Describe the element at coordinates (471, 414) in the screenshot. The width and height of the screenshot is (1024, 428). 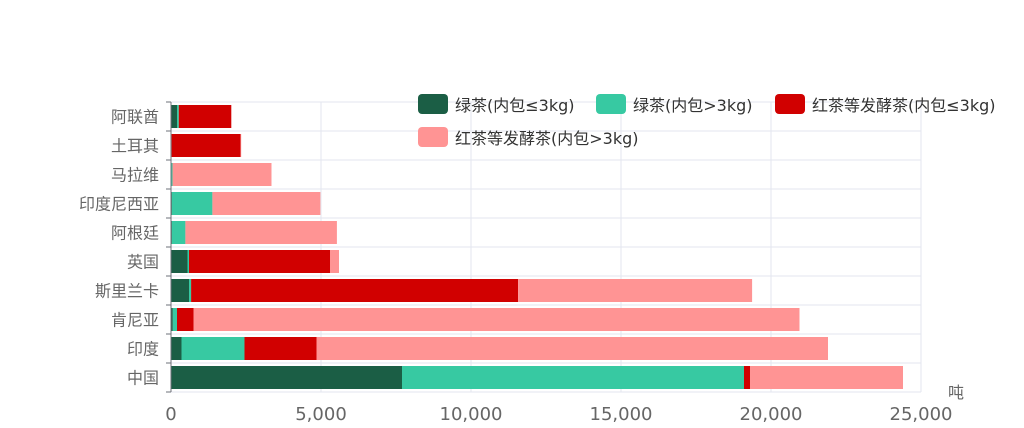
I see `x-tick-label: 10,000` at that location.